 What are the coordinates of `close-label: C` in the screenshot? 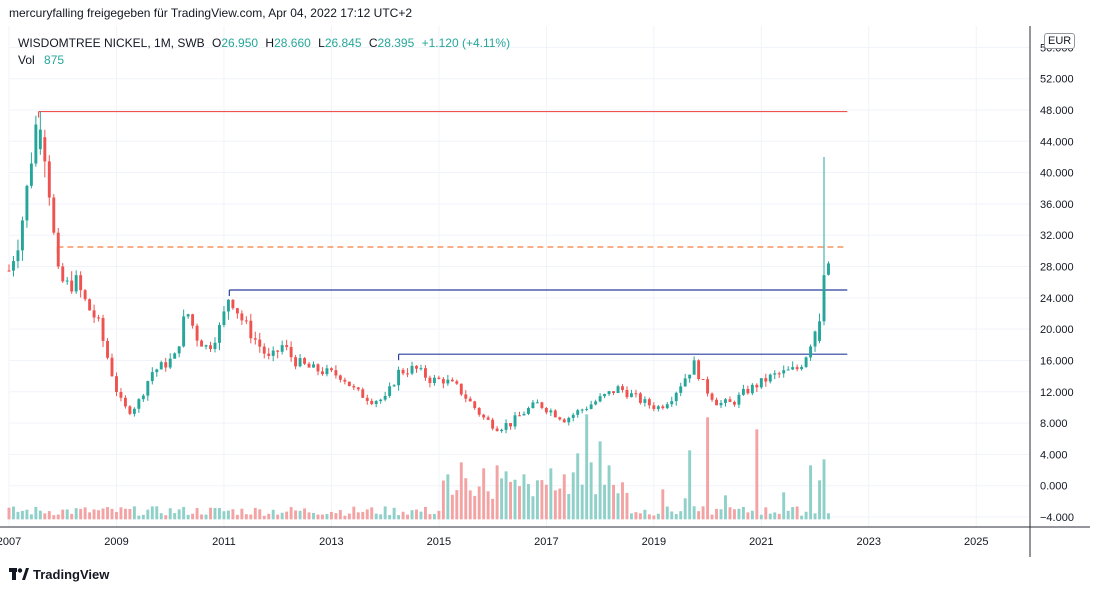 It's located at (373, 43).